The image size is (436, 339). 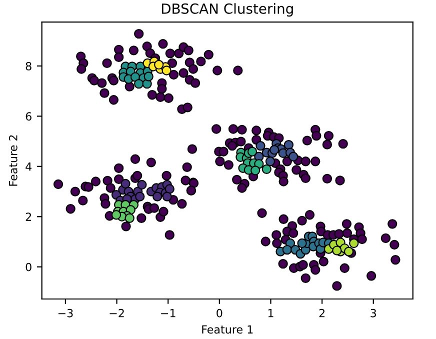 I want to click on y-tick-label: 6, so click(x=29, y=116).